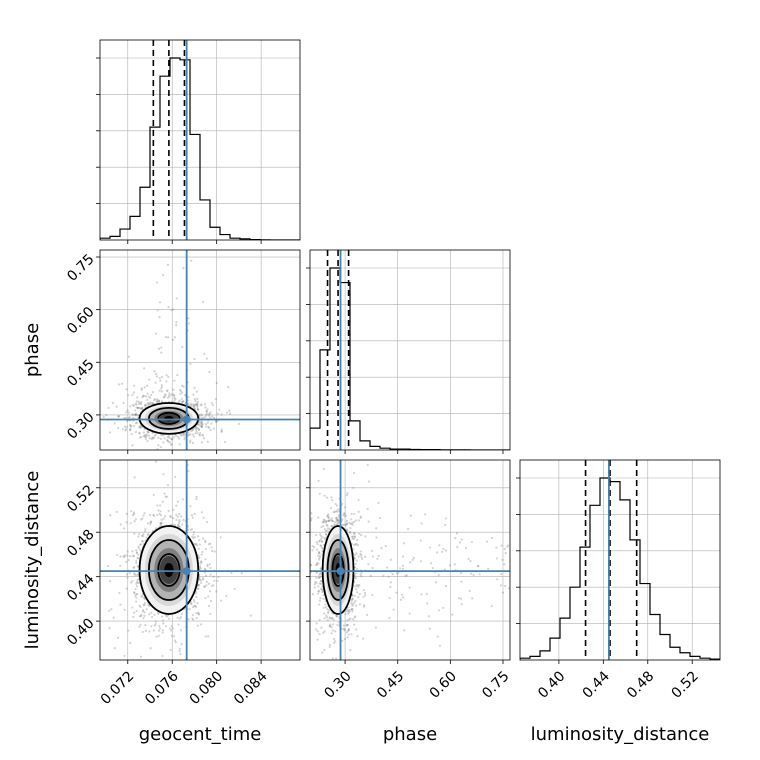  Describe the element at coordinates (200, 140) in the screenshot. I see `hist-geocent_time-frame` at that location.